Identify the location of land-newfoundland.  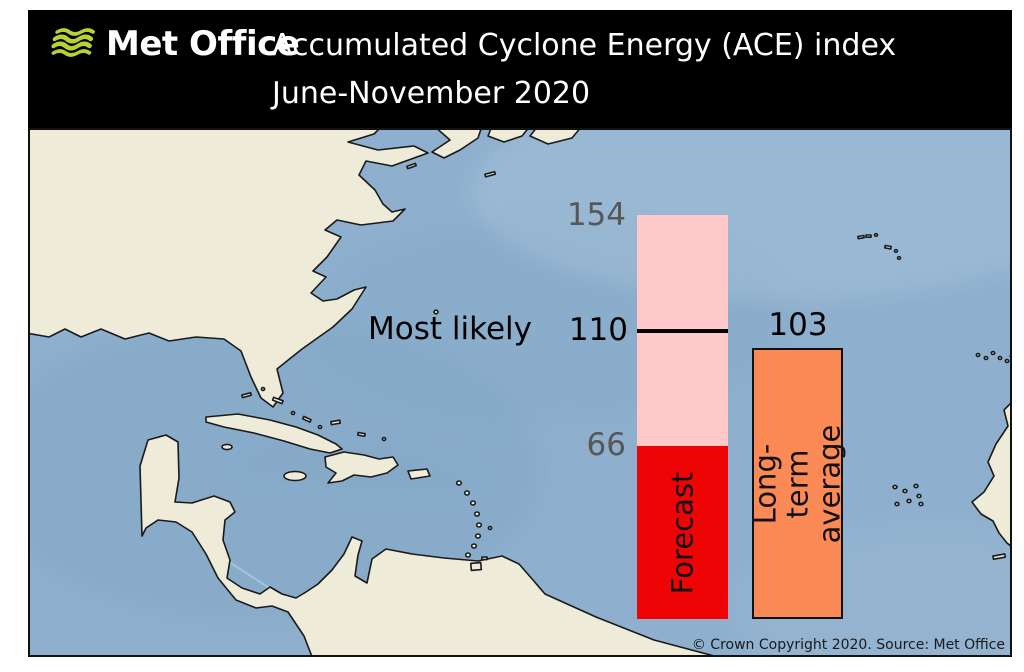
(493, 154).